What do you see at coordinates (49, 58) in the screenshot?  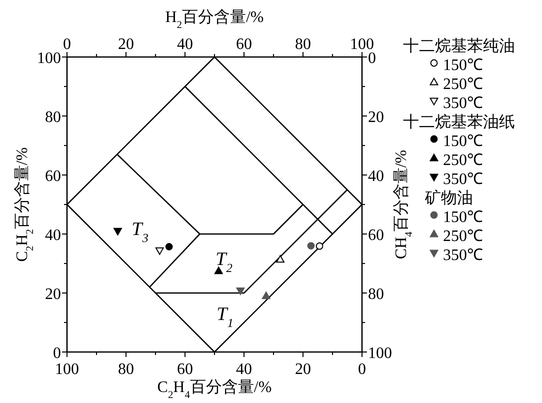 I see `y-tick-label: 100` at bounding box center [49, 58].